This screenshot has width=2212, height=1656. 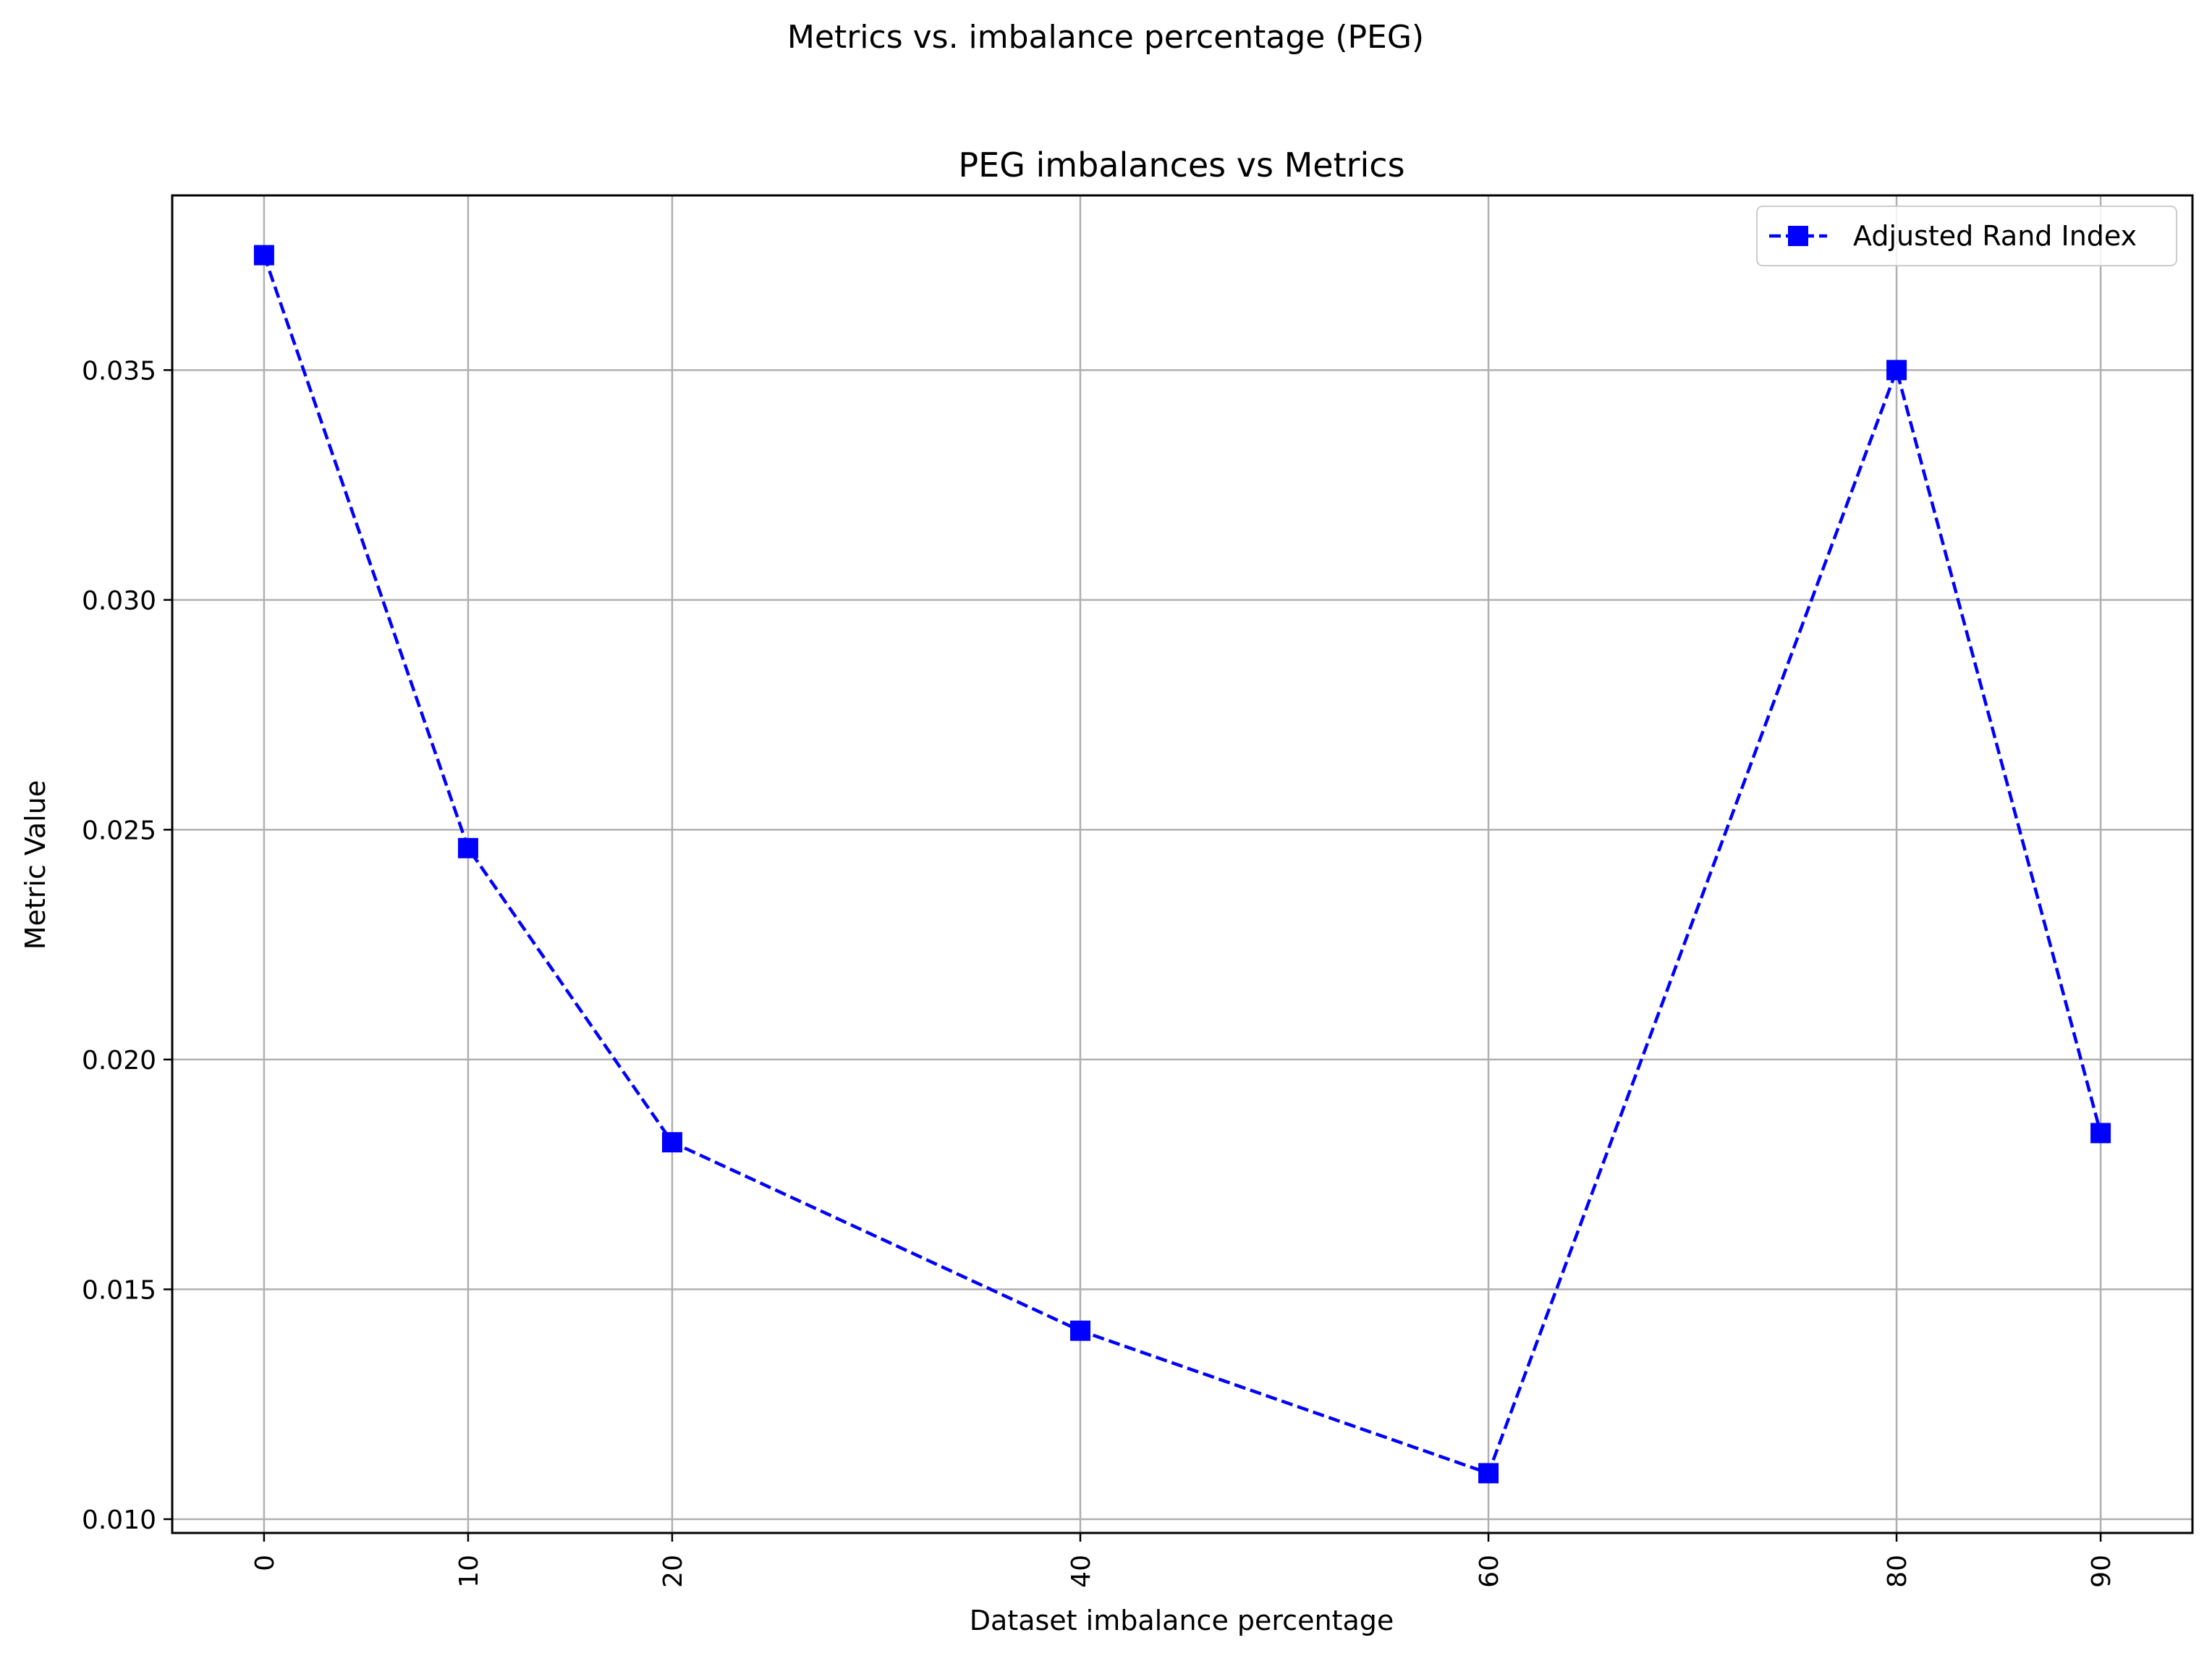 What do you see at coordinates (119, 1290) in the screenshot?
I see `y-tick-label: 0.015` at bounding box center [119, 1290].